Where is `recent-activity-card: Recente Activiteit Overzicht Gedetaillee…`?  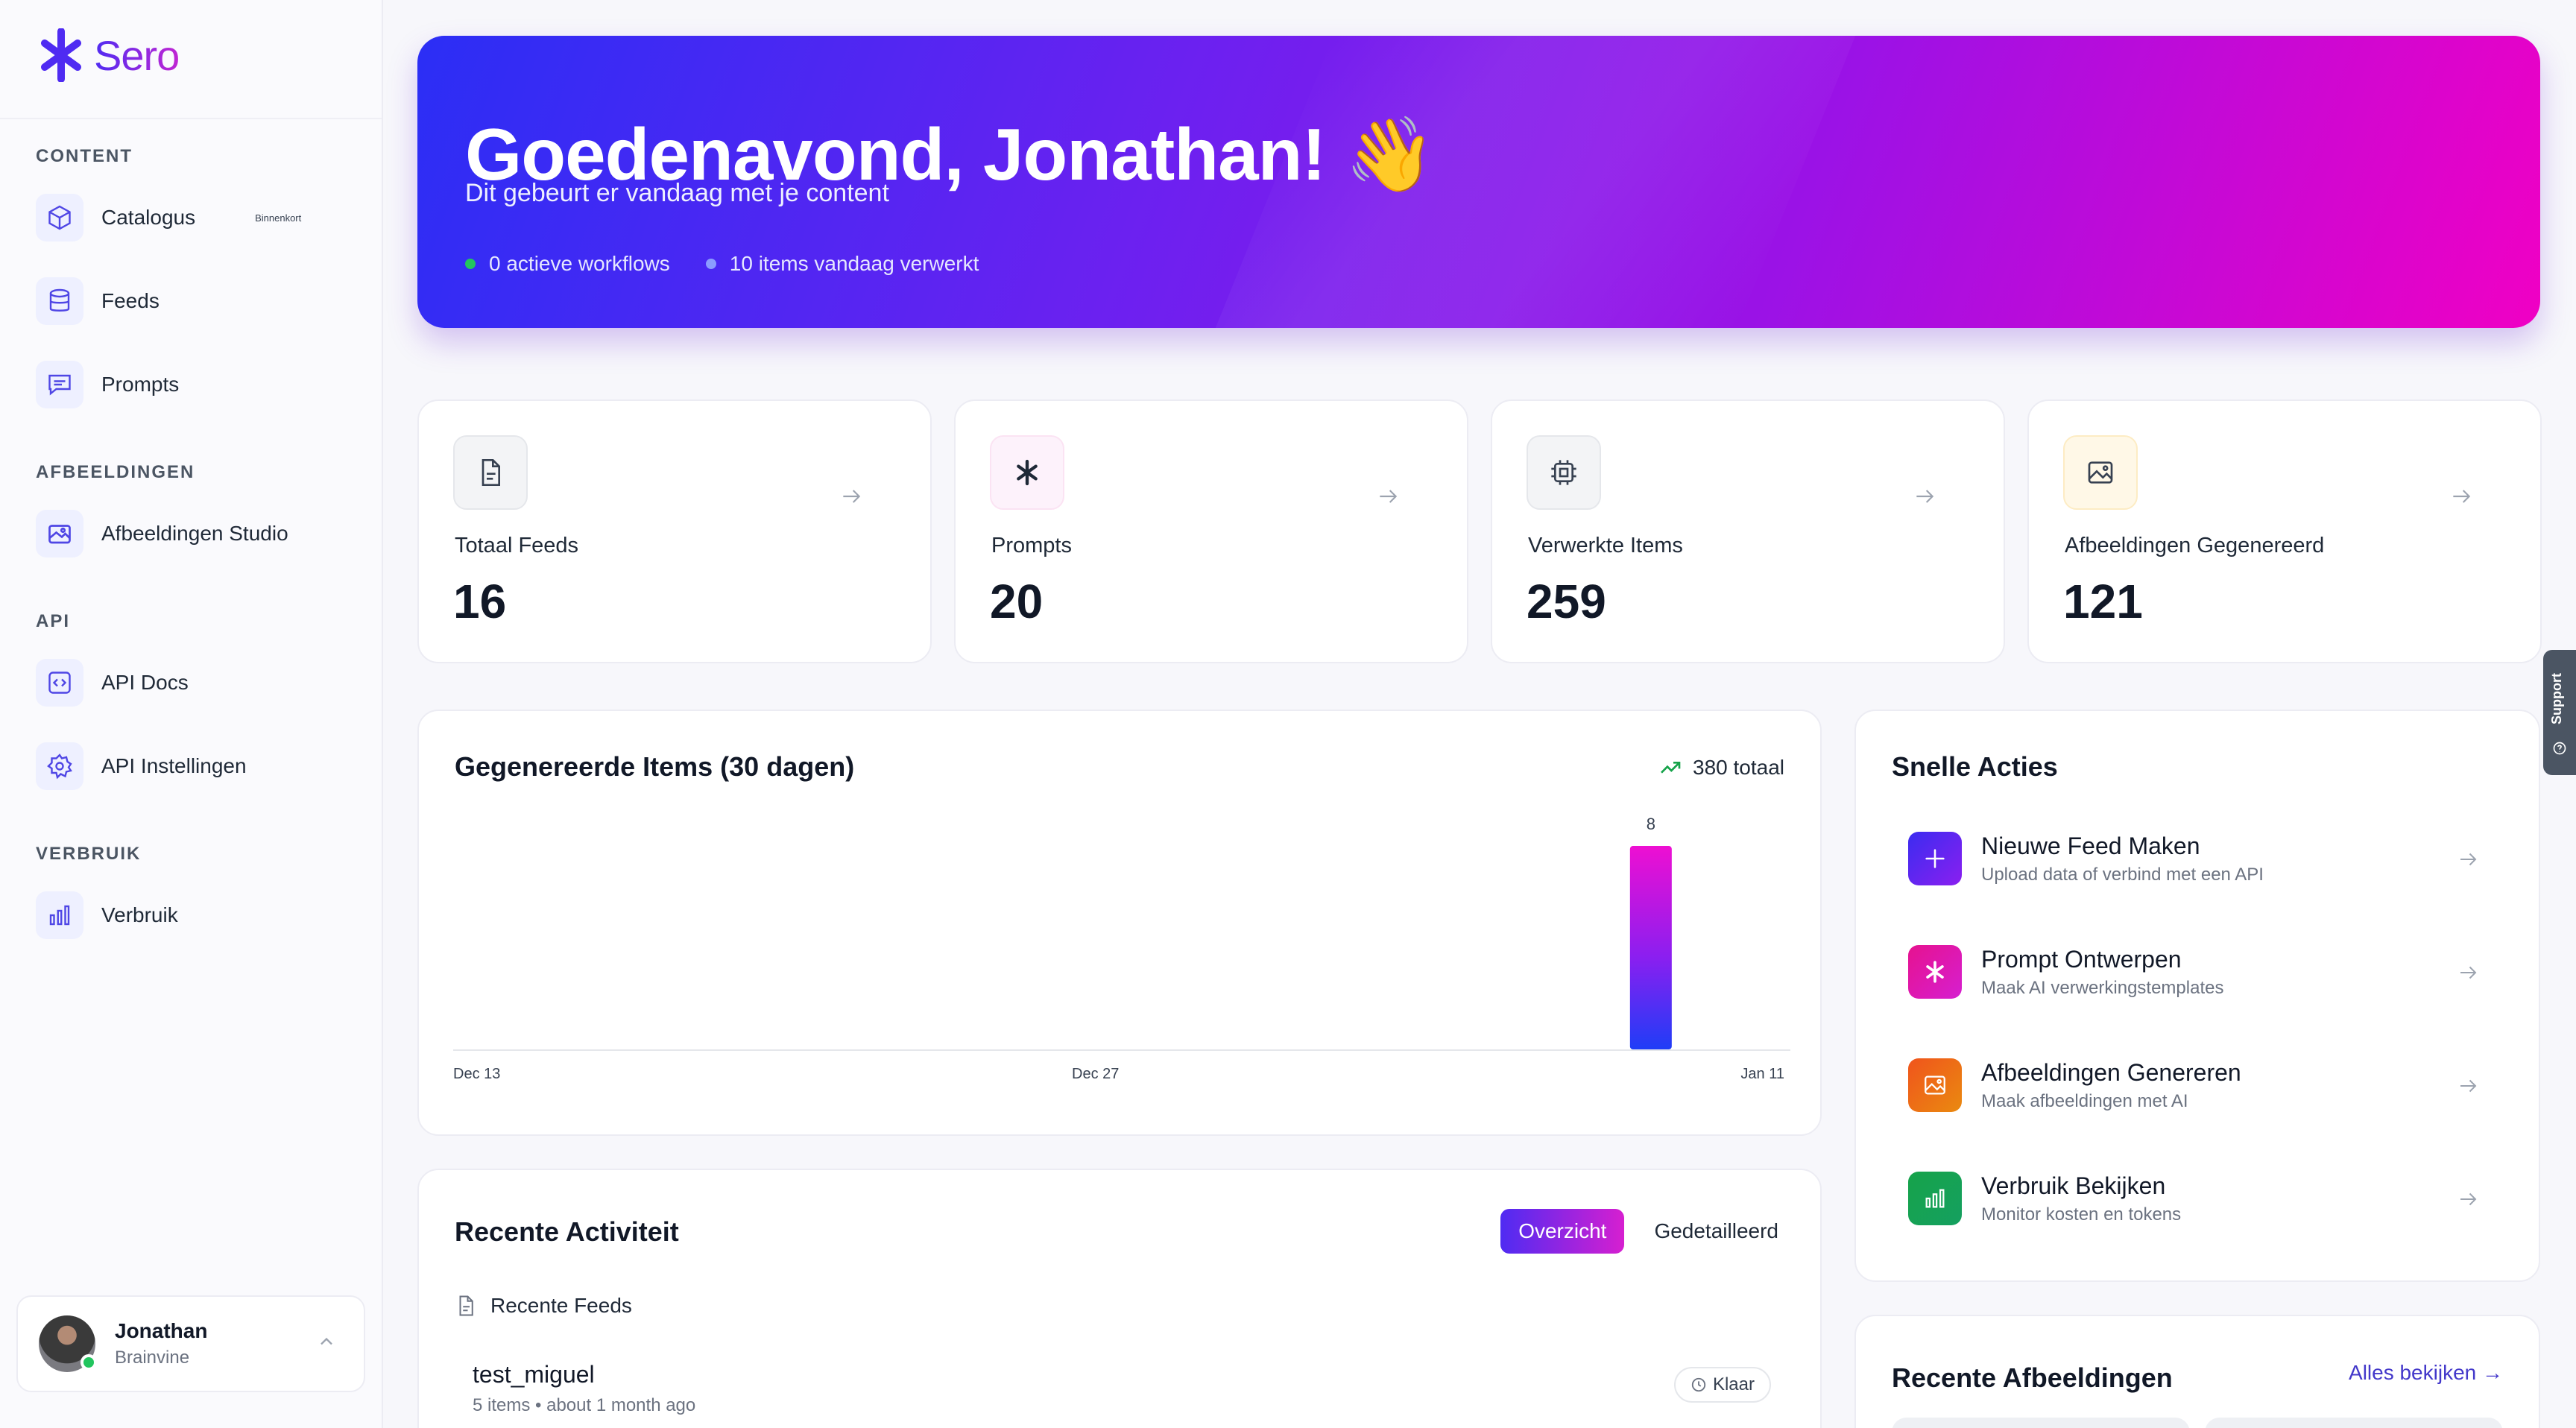
recent-activity-card: Recente Activiteit Overzicht Gedetaillee… is located at coordinates (1119, 1298).